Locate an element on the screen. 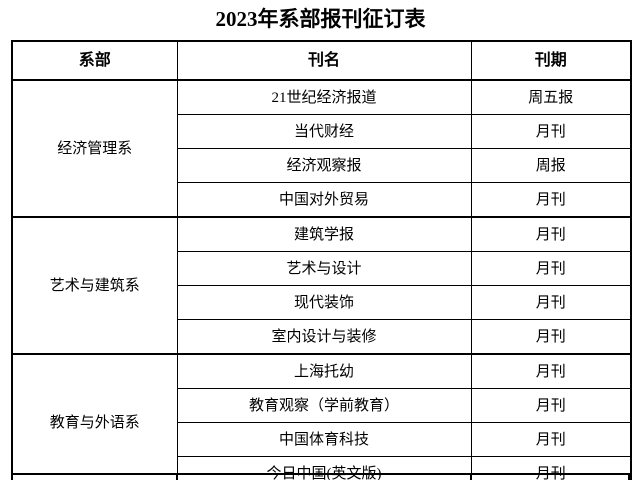 The height and width of the screenshot is (480, 641). table-row: 艺术与设计 月刊 is located at coordinates (322, 268).